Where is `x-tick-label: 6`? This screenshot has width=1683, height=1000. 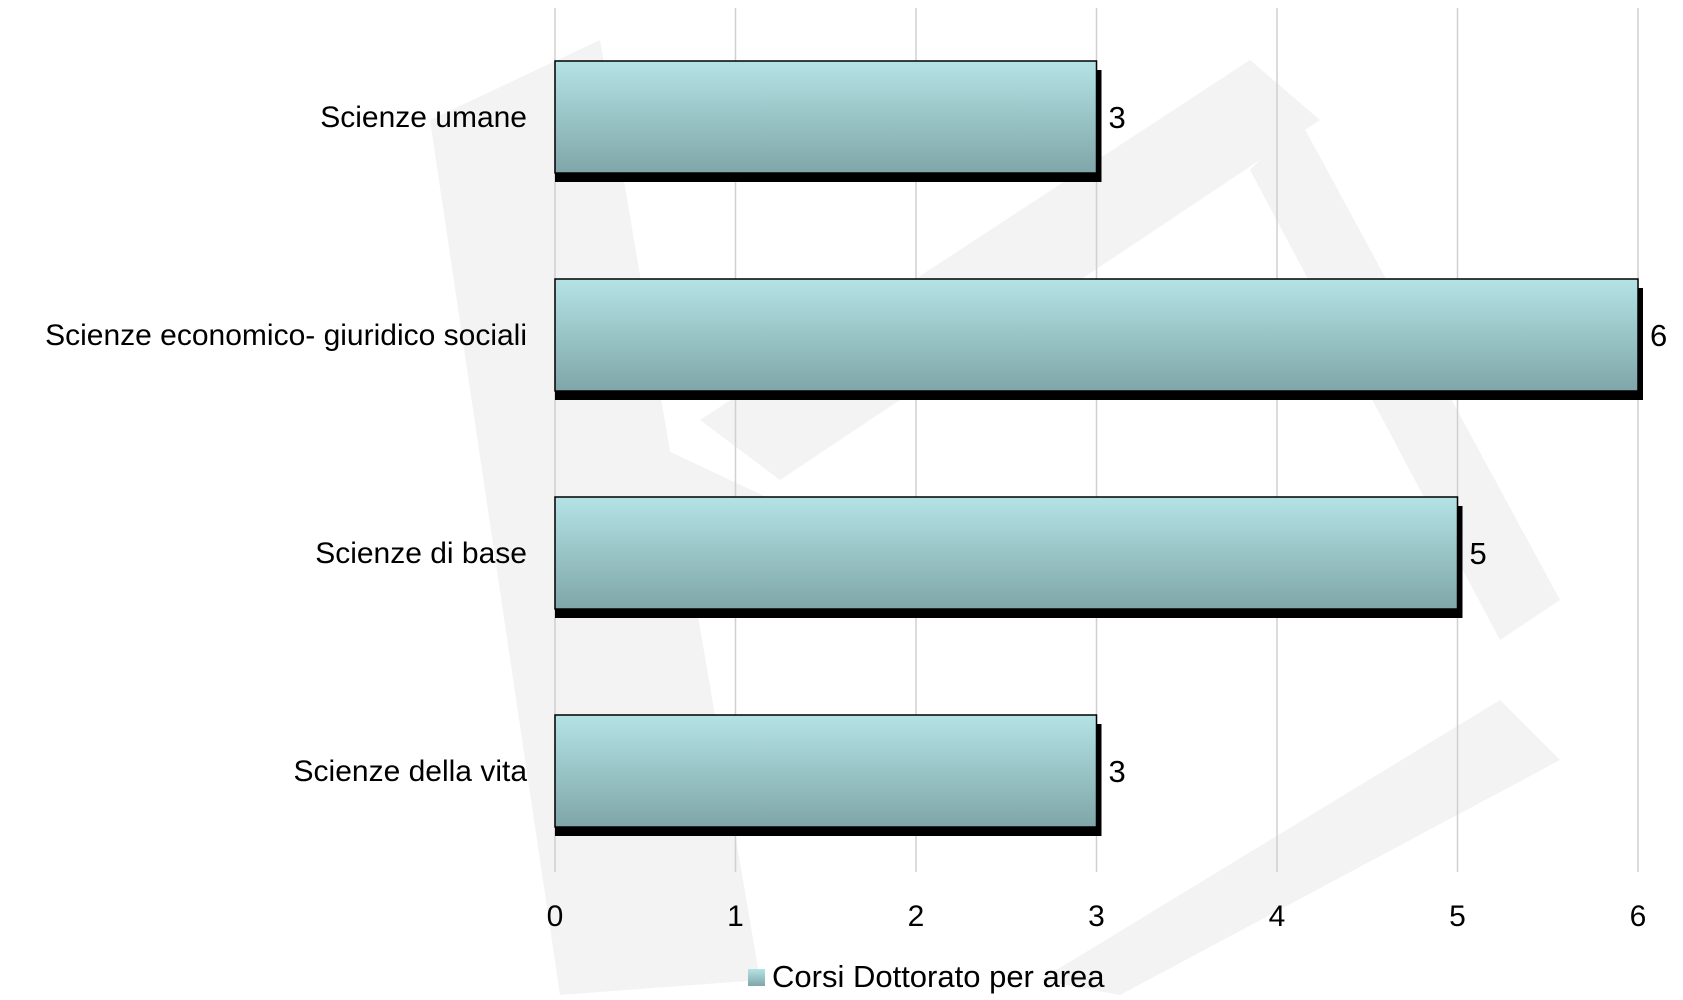 x-tick-label: 6 is located at coordinates (1638, 916).